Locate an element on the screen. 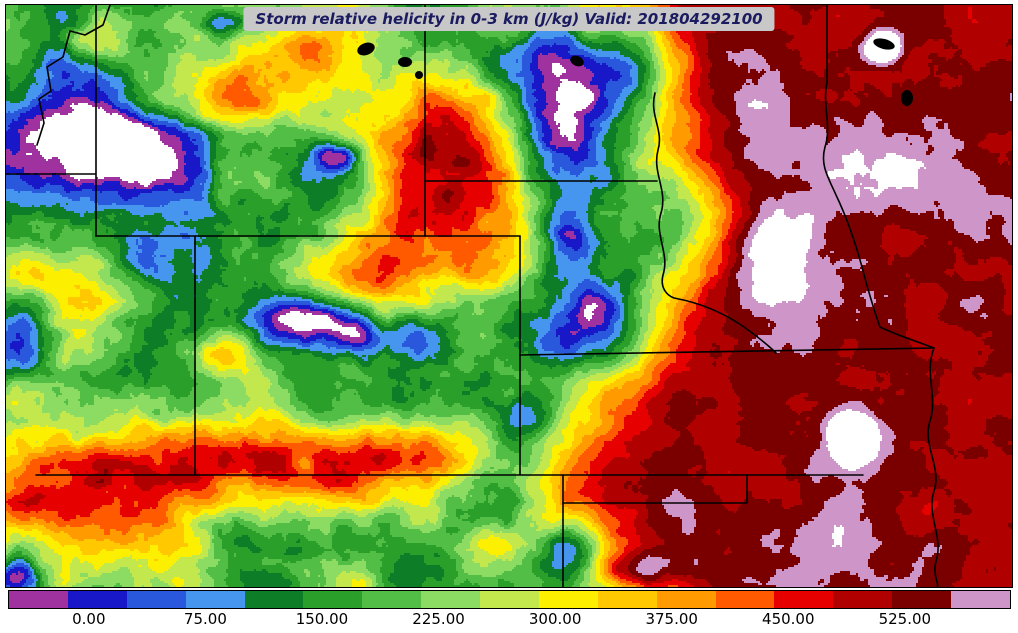 Image resolution: width=1018 pixels, height=633 pixels. colorbar-tick-label: 450.00 is located at coordinates (788, 619).